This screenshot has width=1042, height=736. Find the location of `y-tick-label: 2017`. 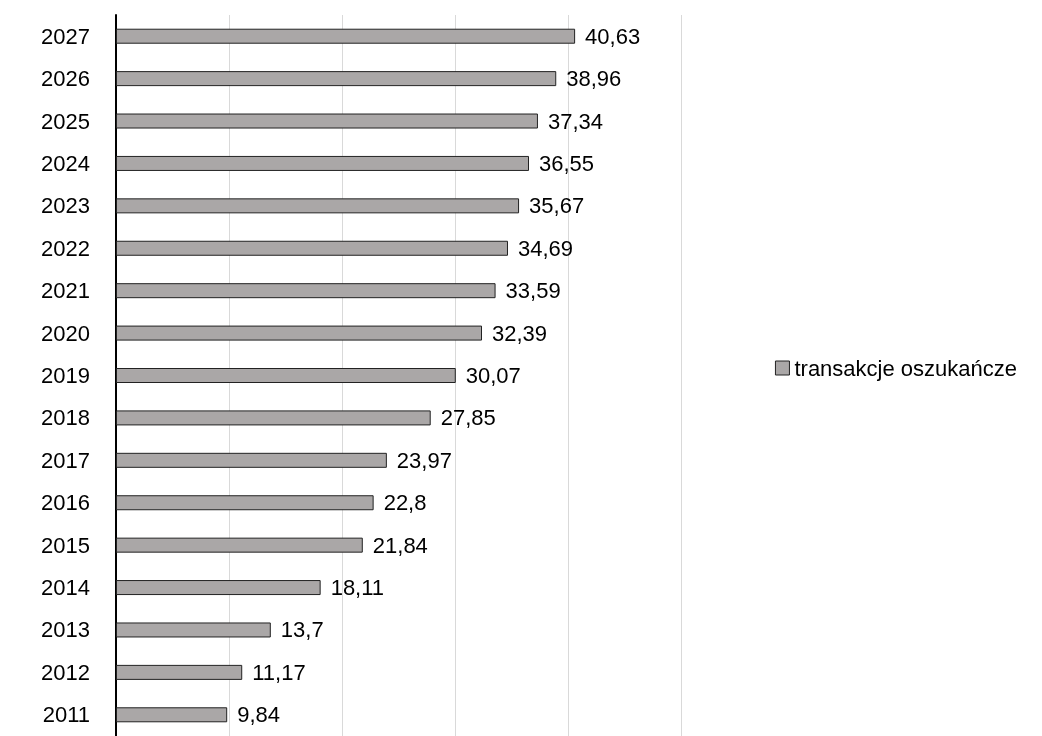

y-tick-label: 2017 is located at coordinates (65, 460).